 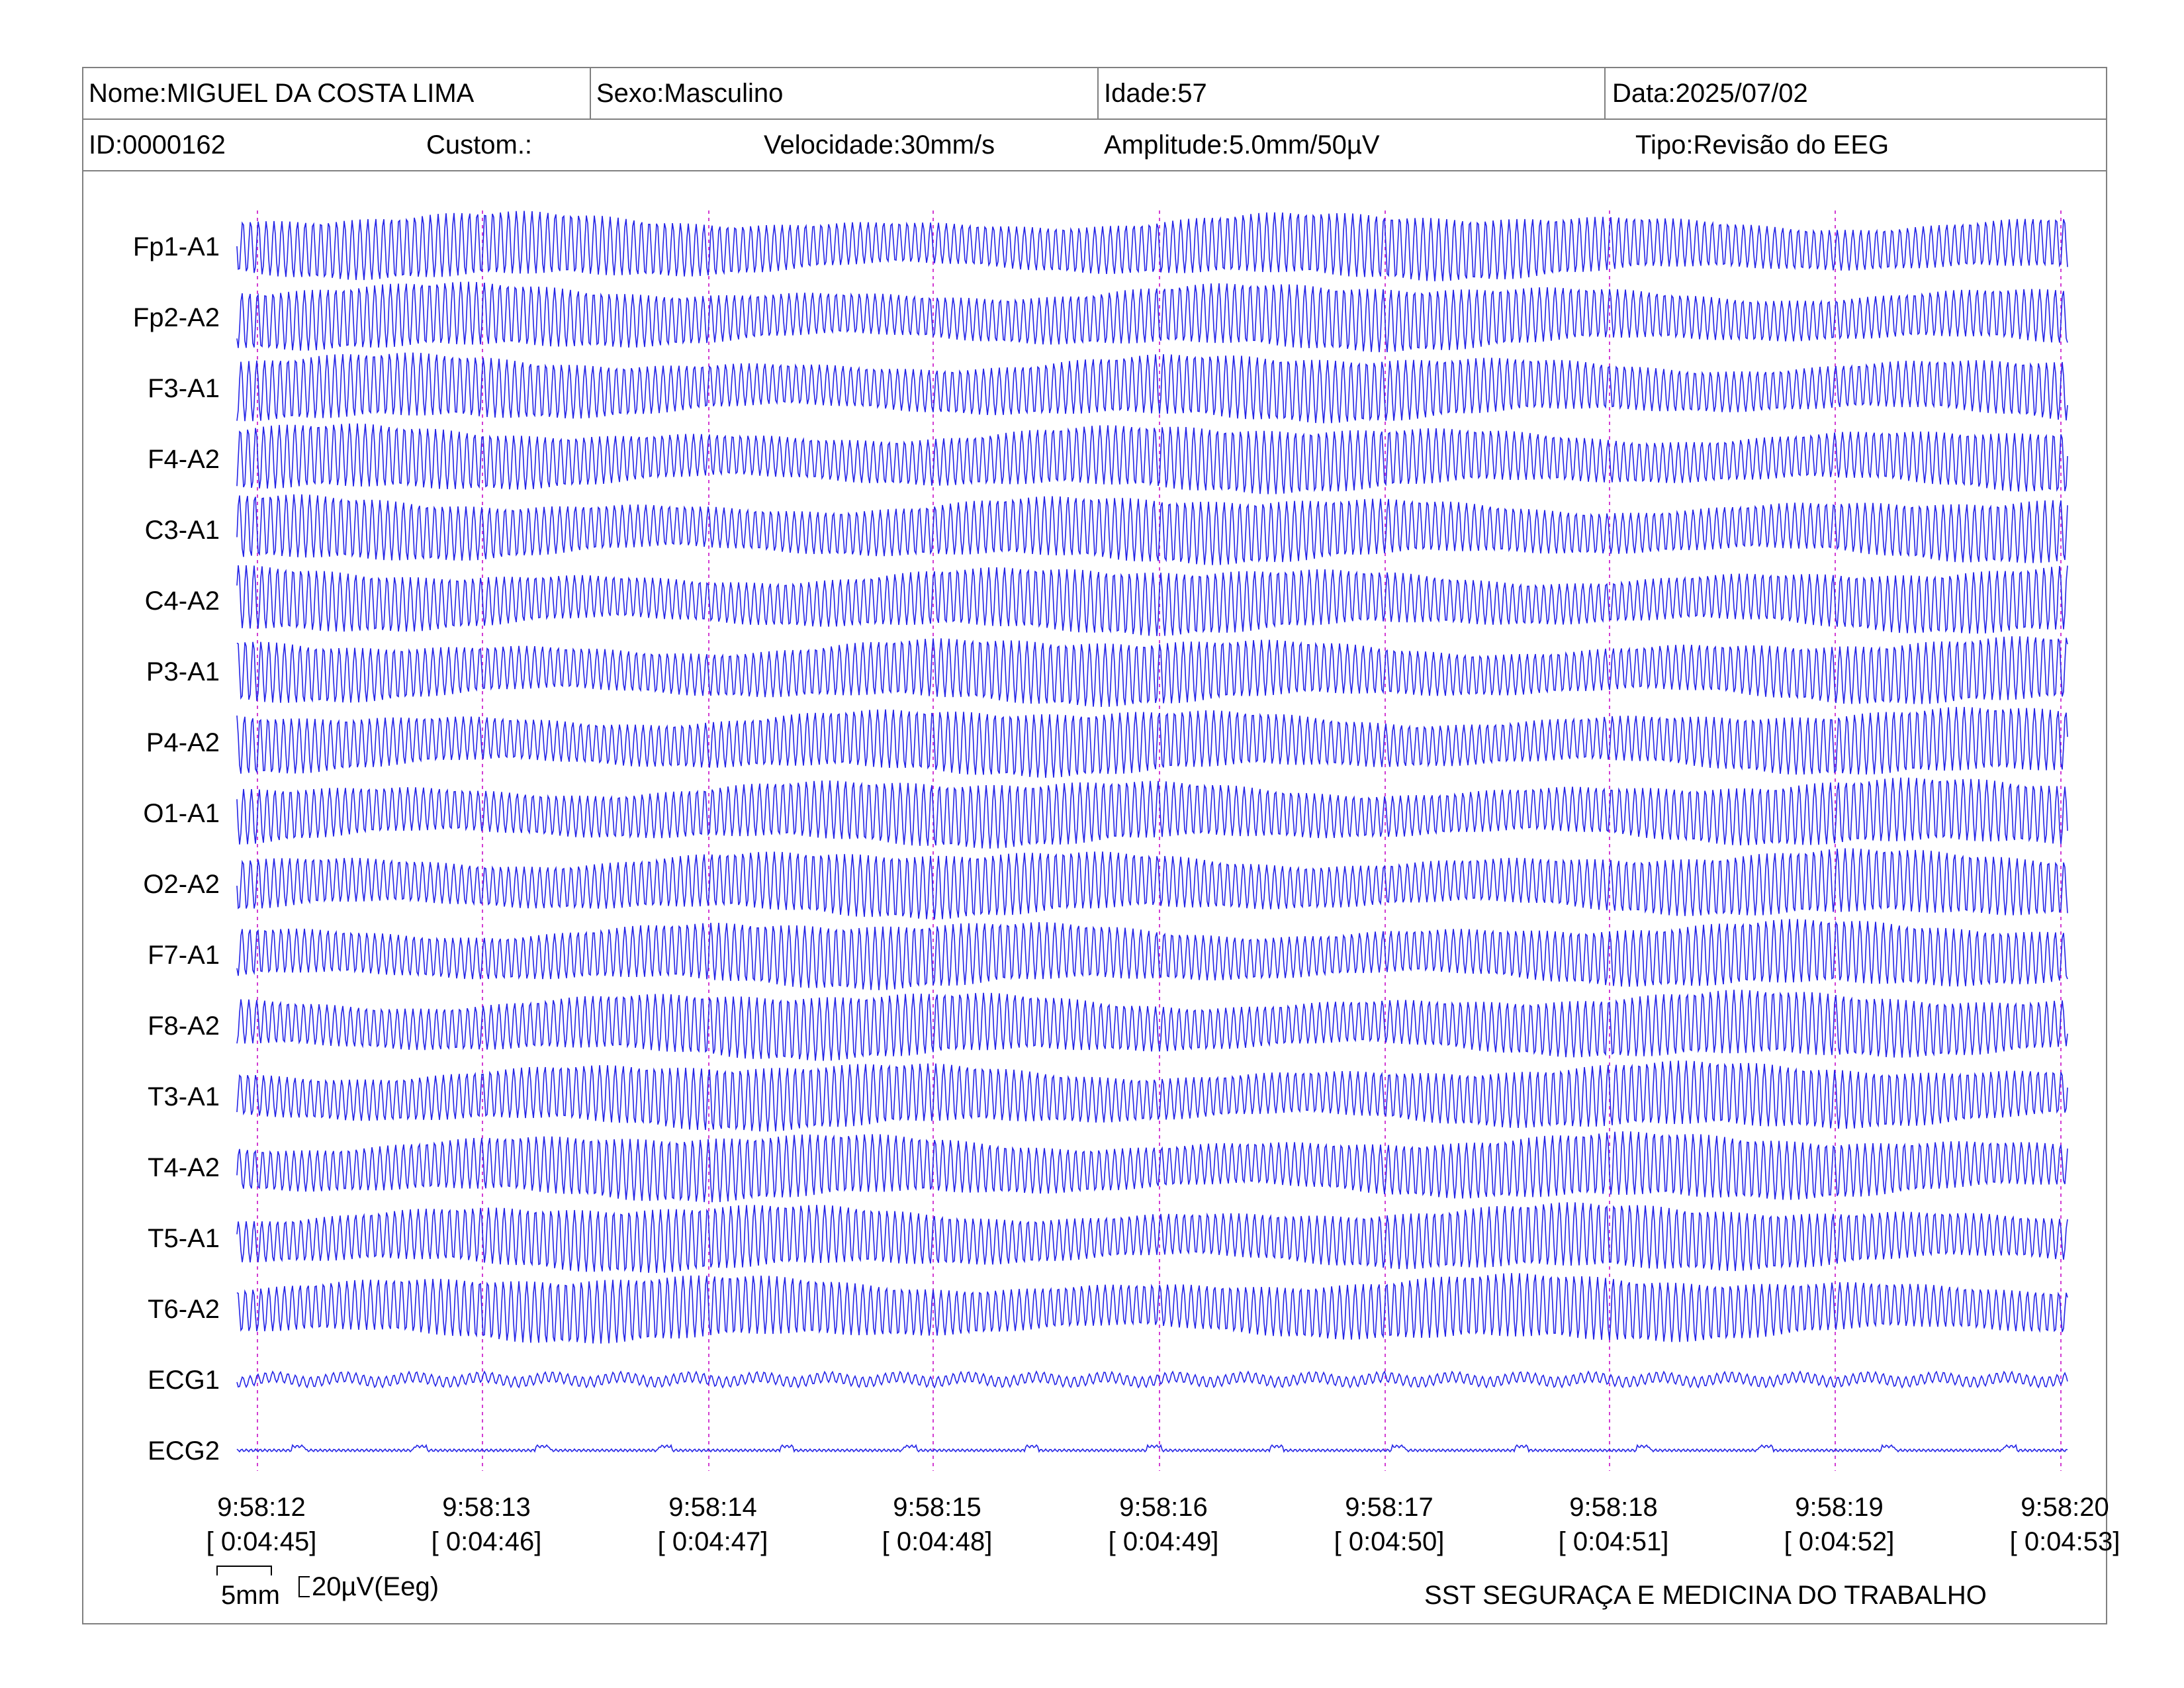 What do you see at coordinates (251, 1595) in the screenshot?
I see `time-scale-label: 5mm` at bounding box center [251, 1595].